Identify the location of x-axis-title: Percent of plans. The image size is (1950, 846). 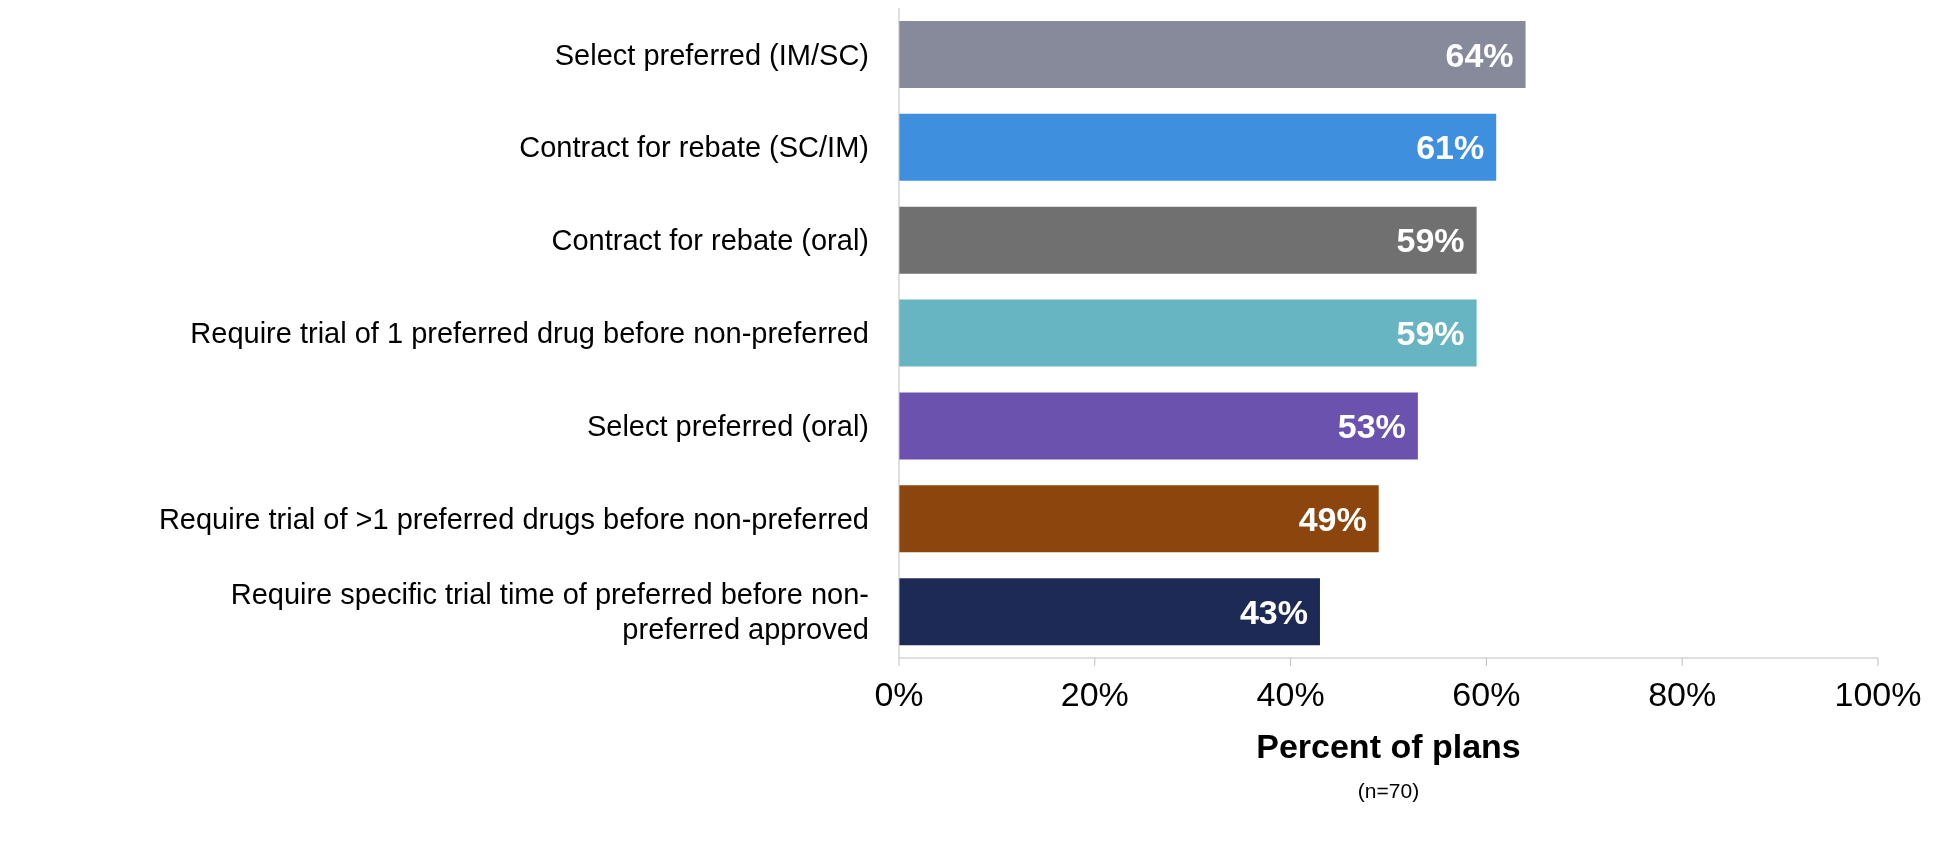
(1388, 746).